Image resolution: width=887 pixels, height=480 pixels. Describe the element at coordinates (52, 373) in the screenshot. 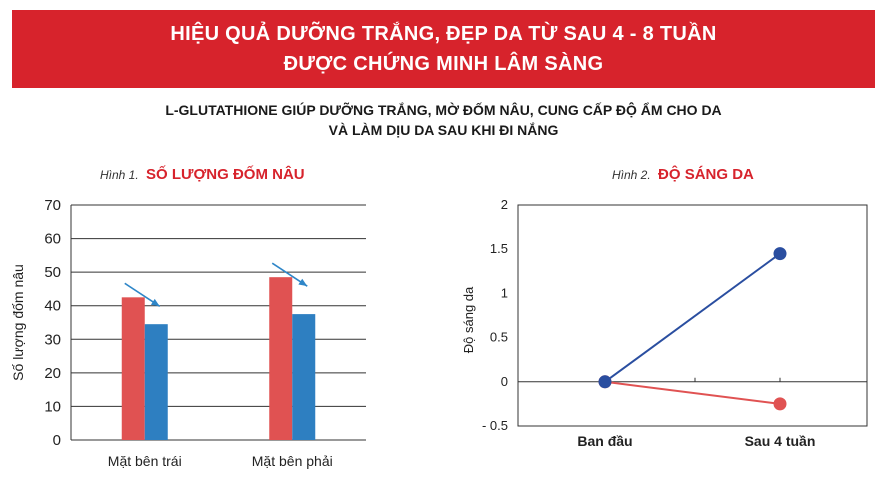

I see `y-tick-label: 20` at that location.